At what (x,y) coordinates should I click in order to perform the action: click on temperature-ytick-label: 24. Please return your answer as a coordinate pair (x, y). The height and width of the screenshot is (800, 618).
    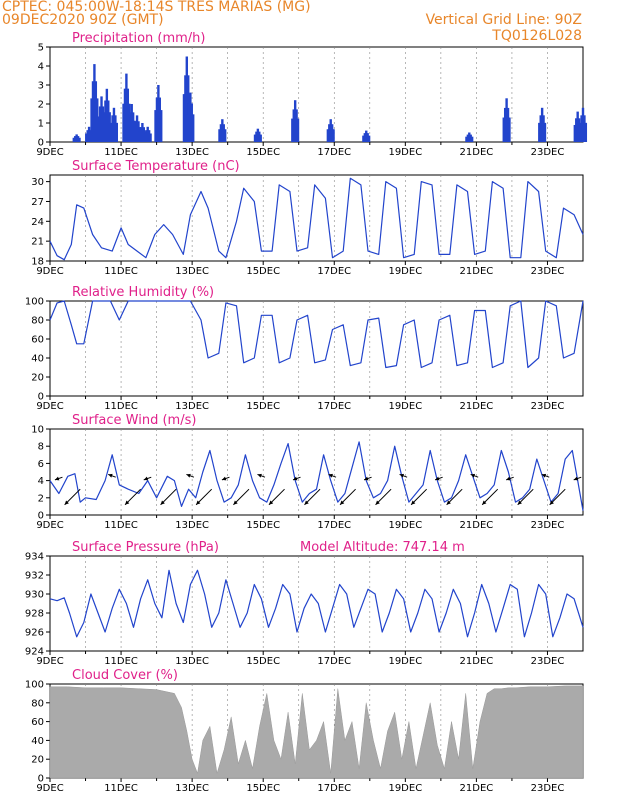
    Looking at the image, I should click on (37, 222).